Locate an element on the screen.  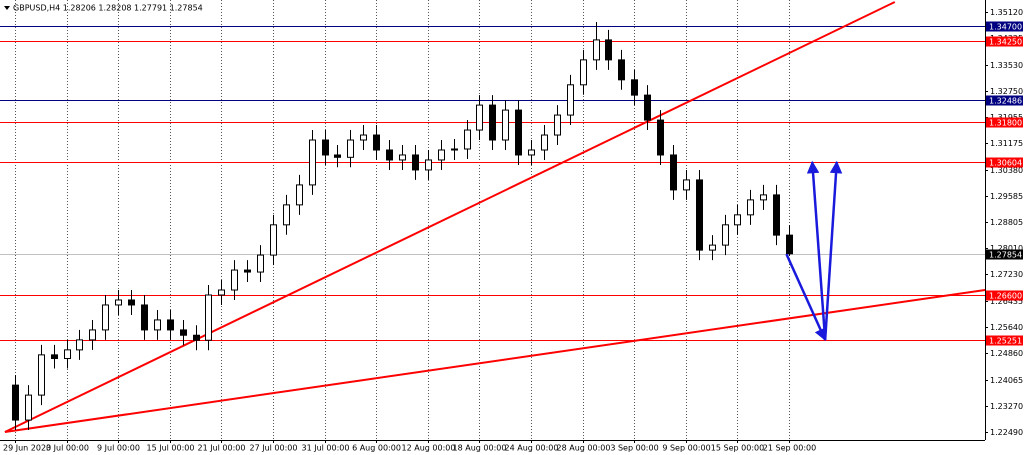
x-tick-label: 24 Aug 00:00 is located at coordinates (532, 448).